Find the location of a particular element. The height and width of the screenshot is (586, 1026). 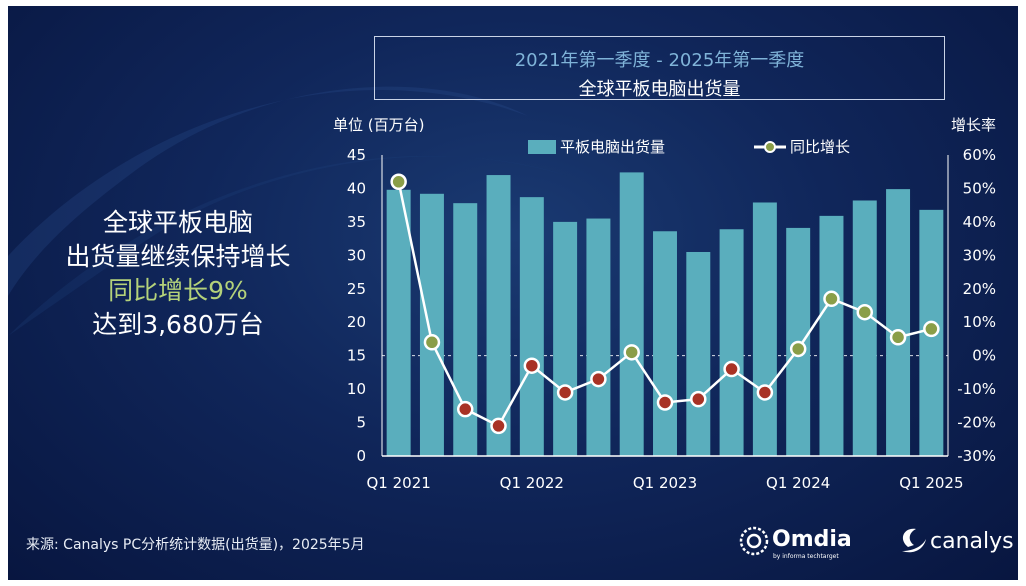

y-right-tick-label: -20% is located at coordinates (976, 423).